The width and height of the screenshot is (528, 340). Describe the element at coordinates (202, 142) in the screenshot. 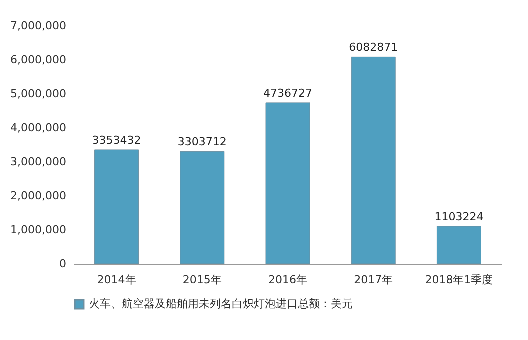

I see `data-label: 3303712` at that location.